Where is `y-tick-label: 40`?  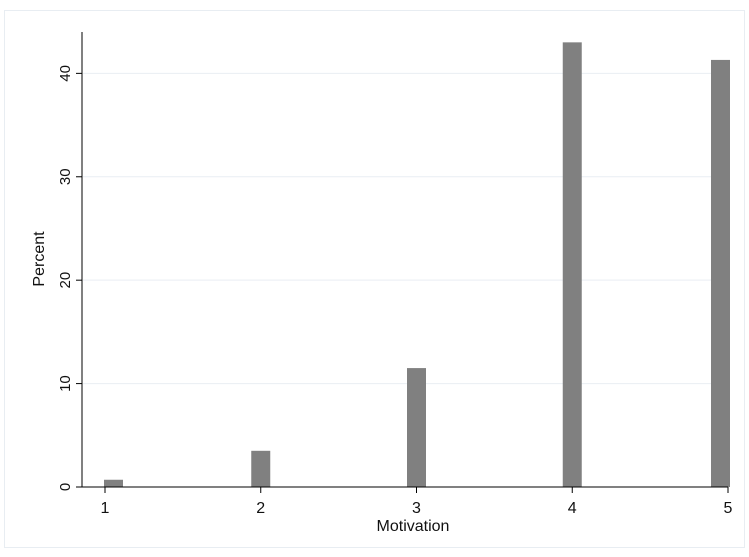
y-tick-label: 40 is located at coordinates (65, 73).